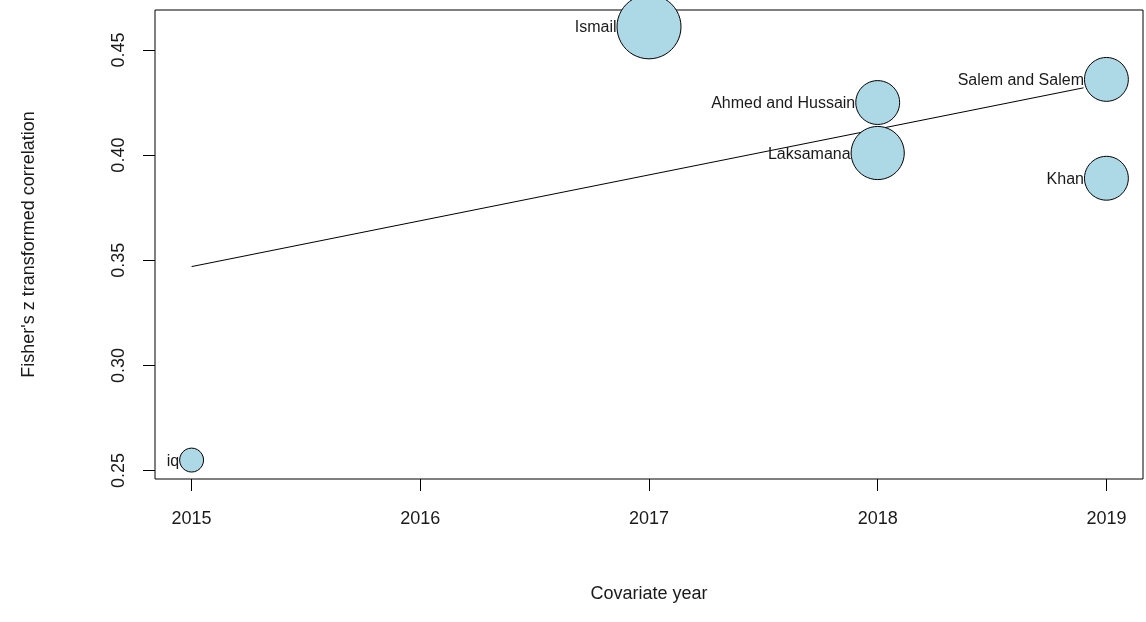  I want to click on annotation: iq, so click(173, 460).